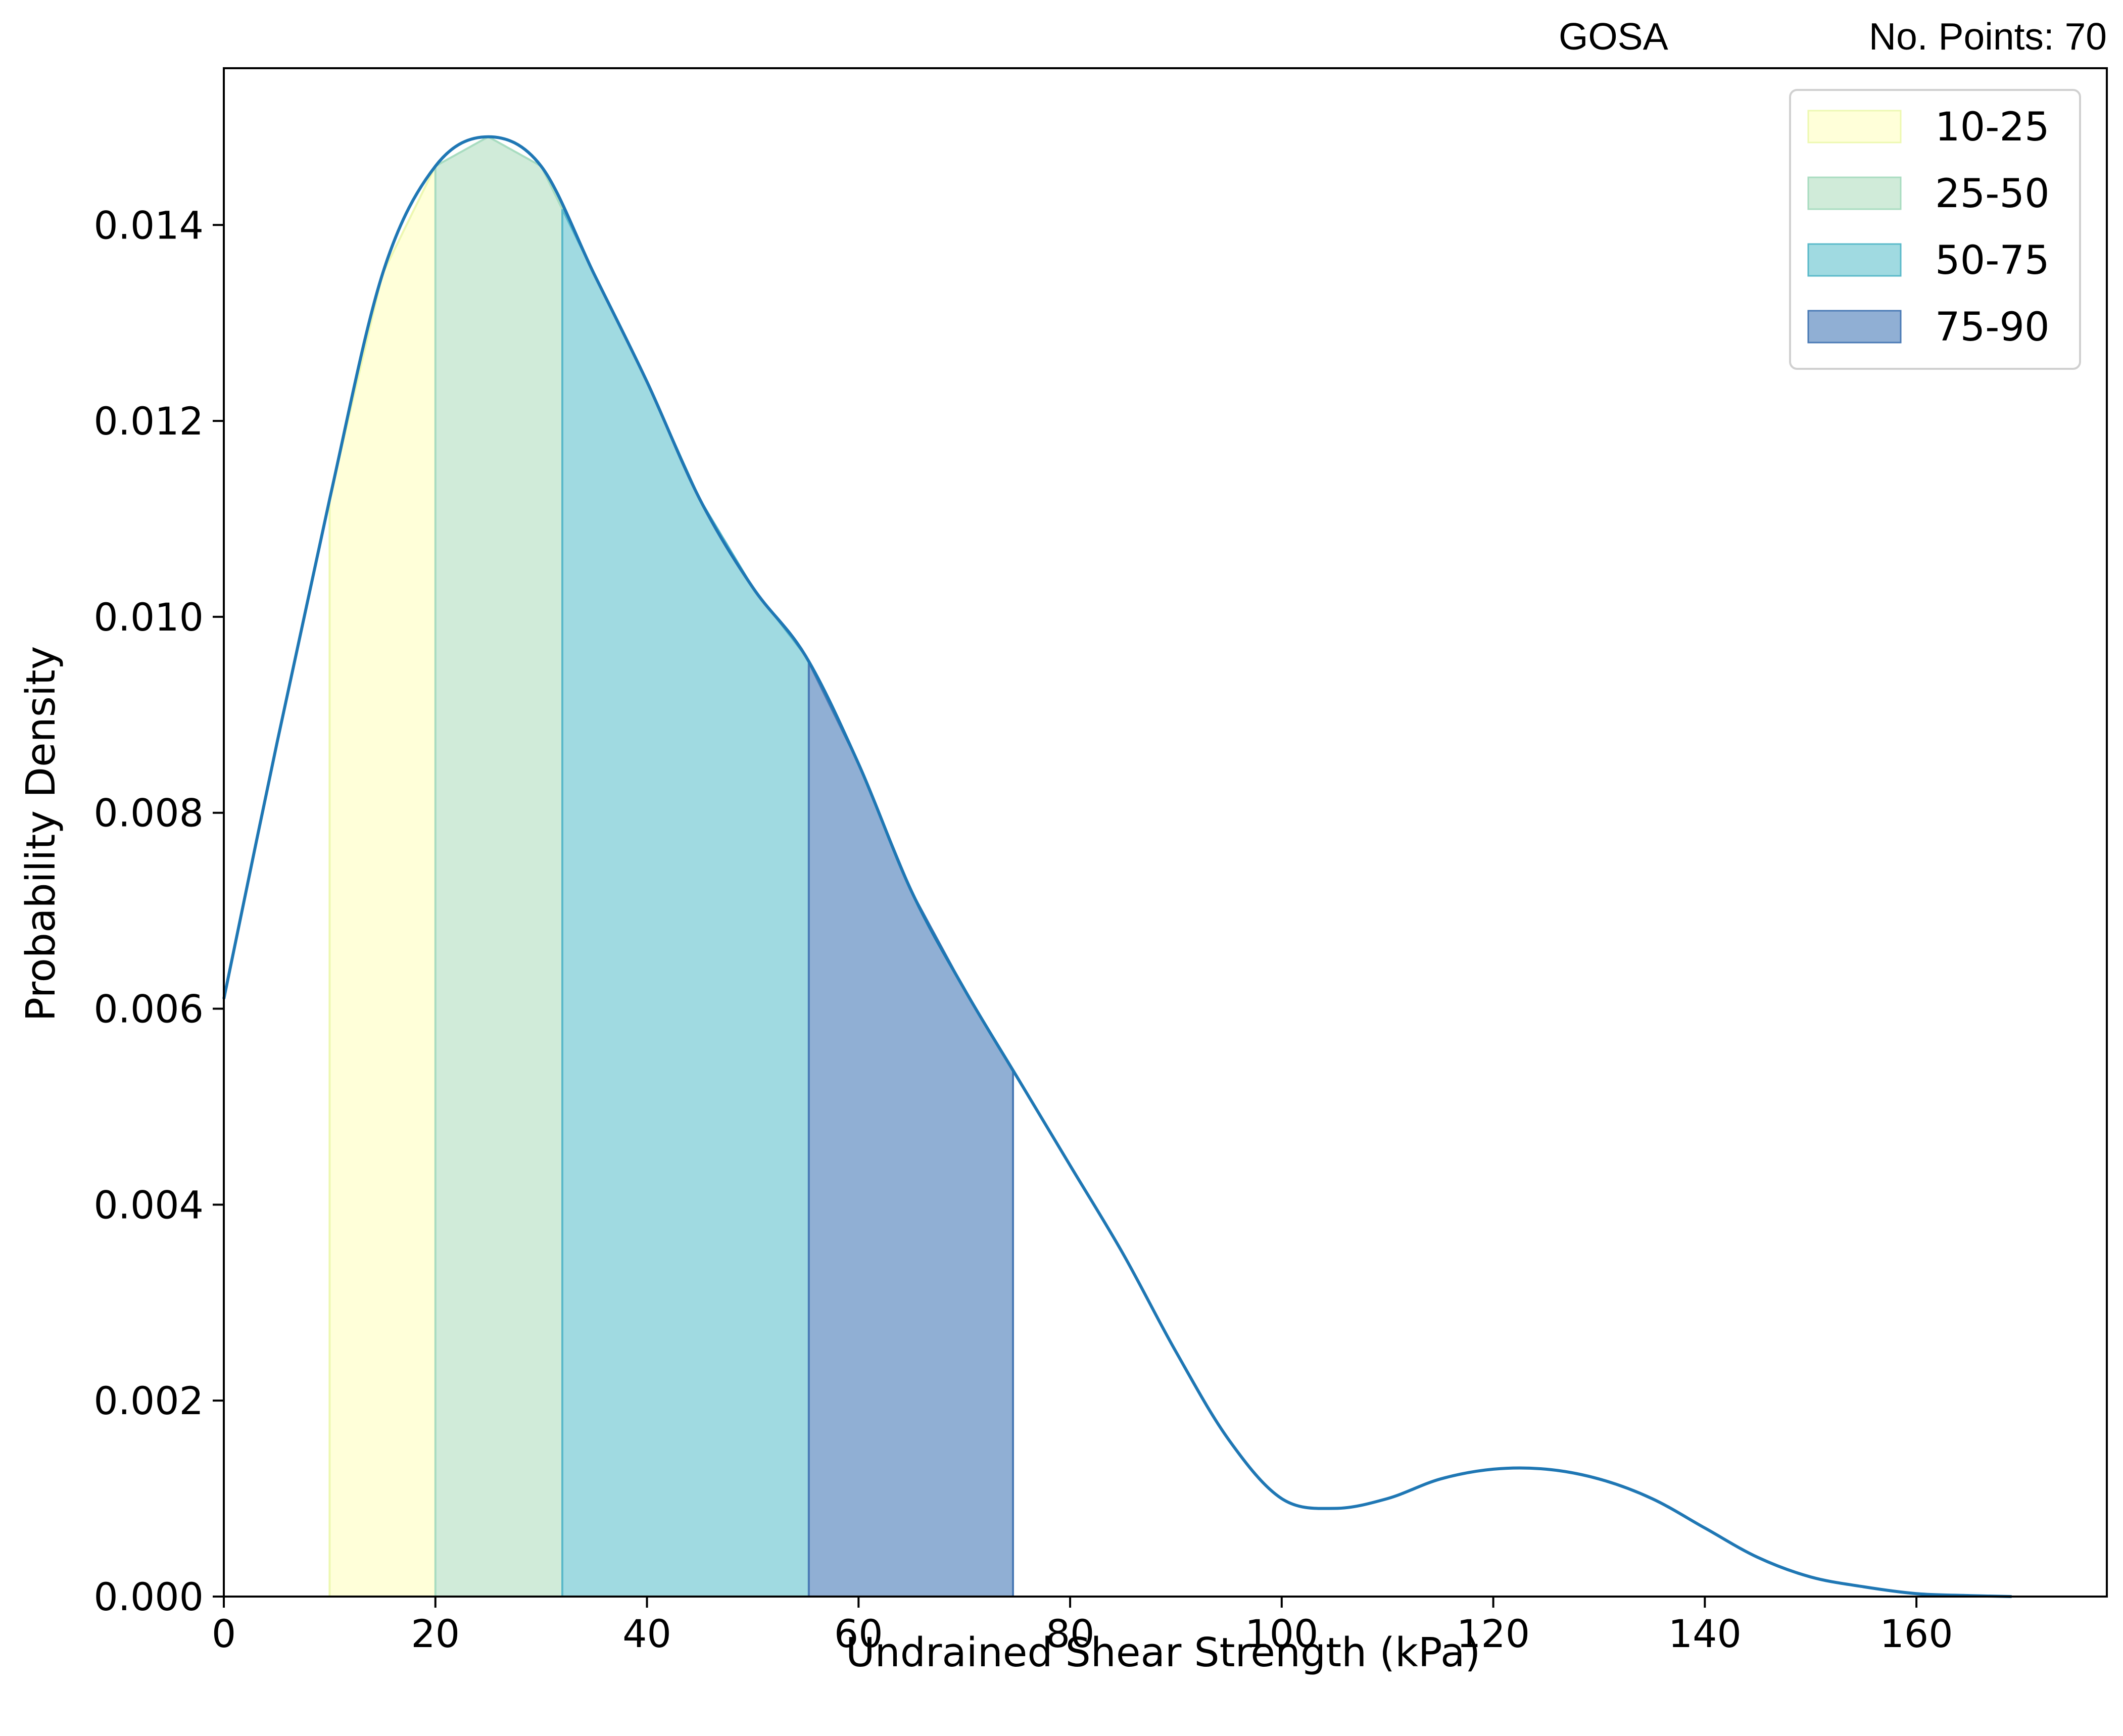 The width and height of the screenshot is (2123, 1736). I want to click on x-tick-label-20: 20, so click(435, 1633).